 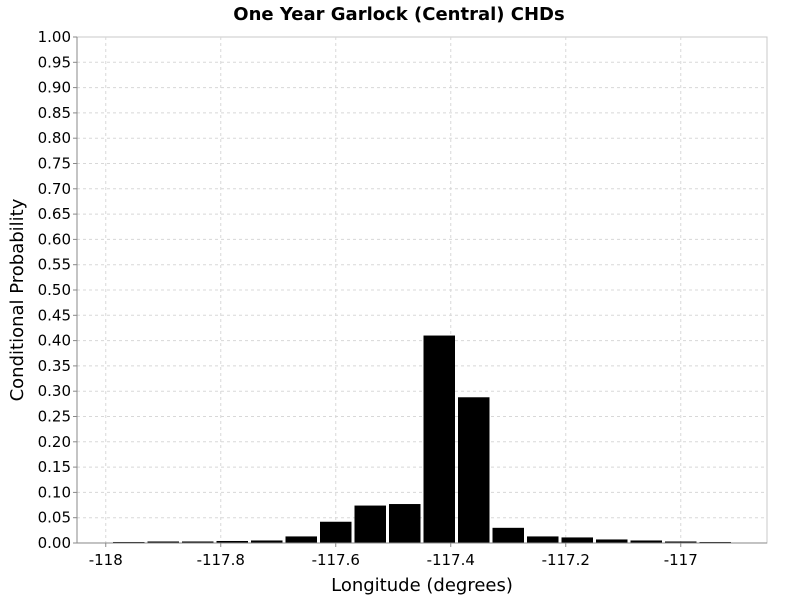 What do you see at coordinates (451, 560) in the screenshot?
I see `x-tick-label: -117.4` at bounding box center [451, 560].